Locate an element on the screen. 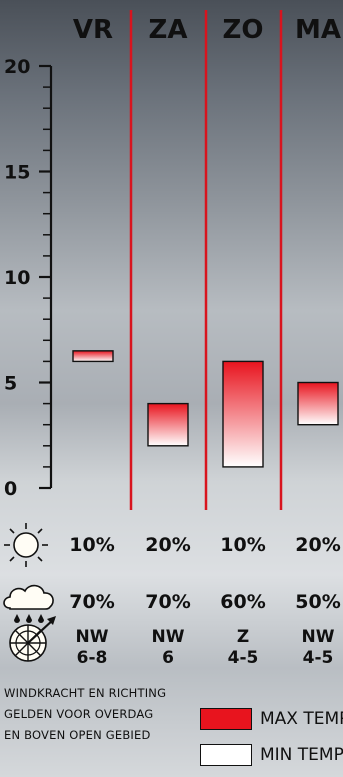  wind-force-za: 6 is located at coordinates (168, 658).